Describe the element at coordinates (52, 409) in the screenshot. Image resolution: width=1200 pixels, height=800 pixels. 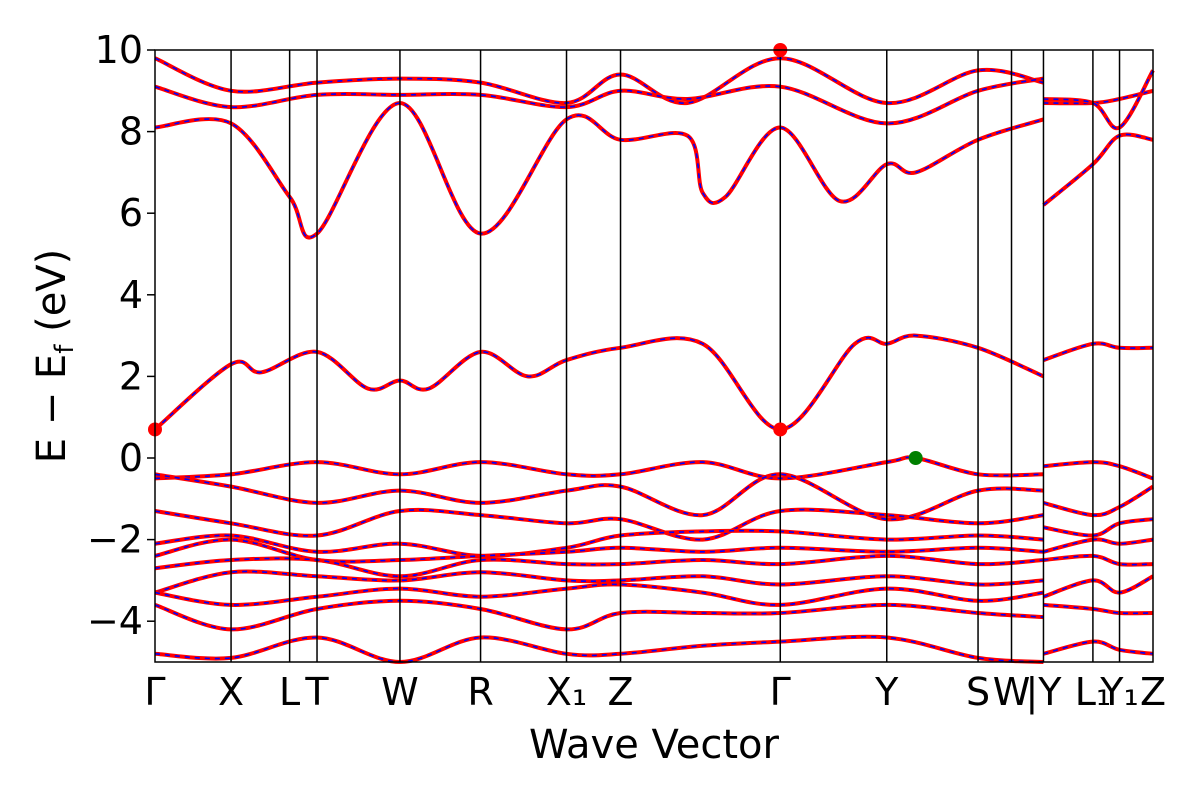
I see `y-axis-label-main: E − E` at that location.